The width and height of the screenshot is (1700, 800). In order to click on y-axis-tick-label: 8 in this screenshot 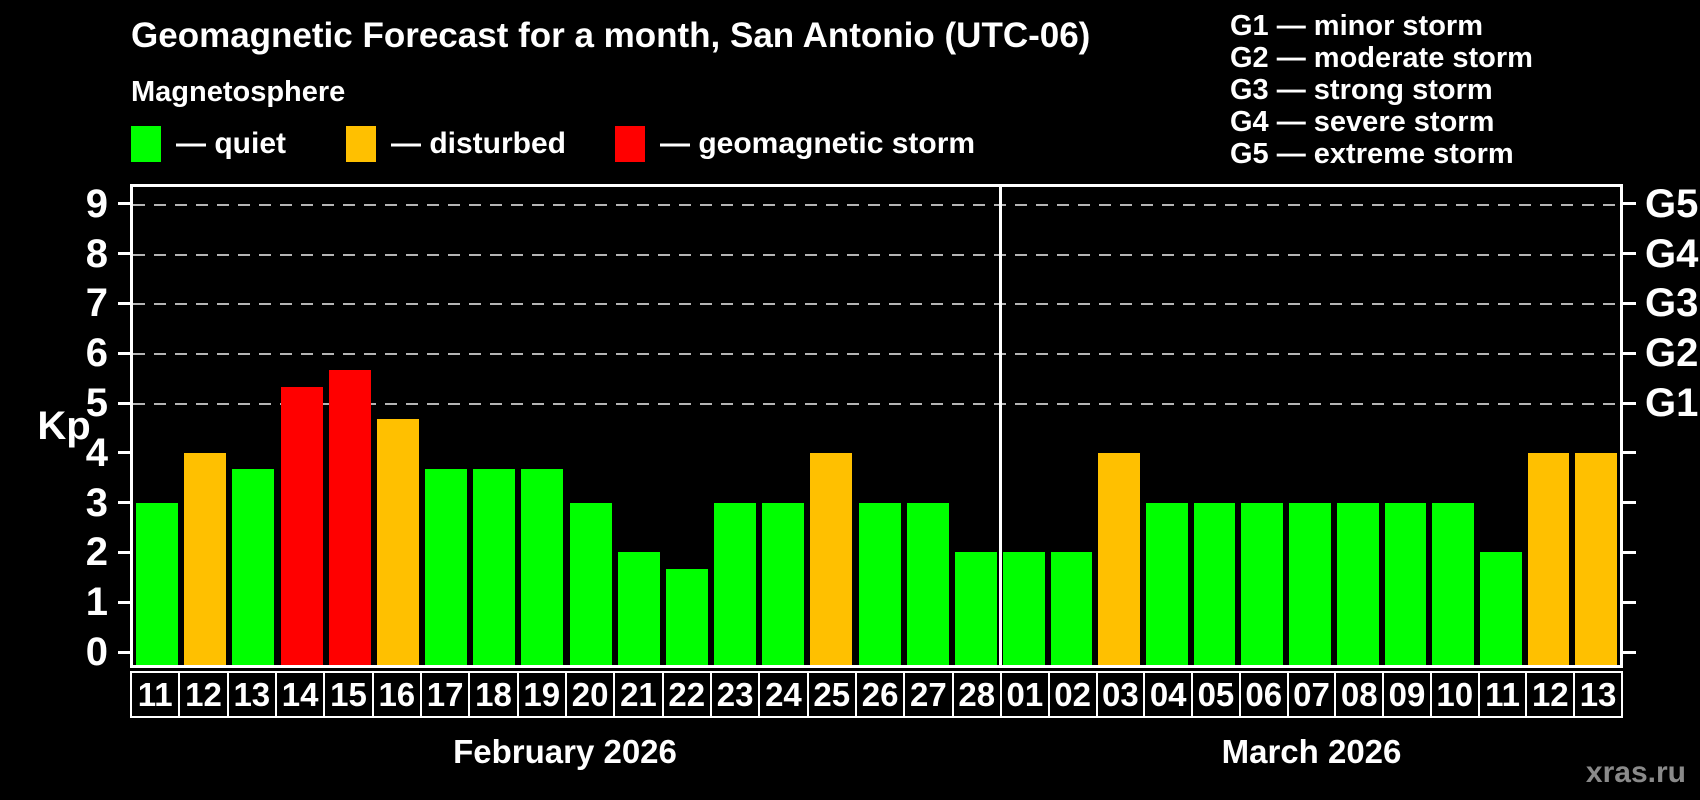, I will do `click(96, 253)`.